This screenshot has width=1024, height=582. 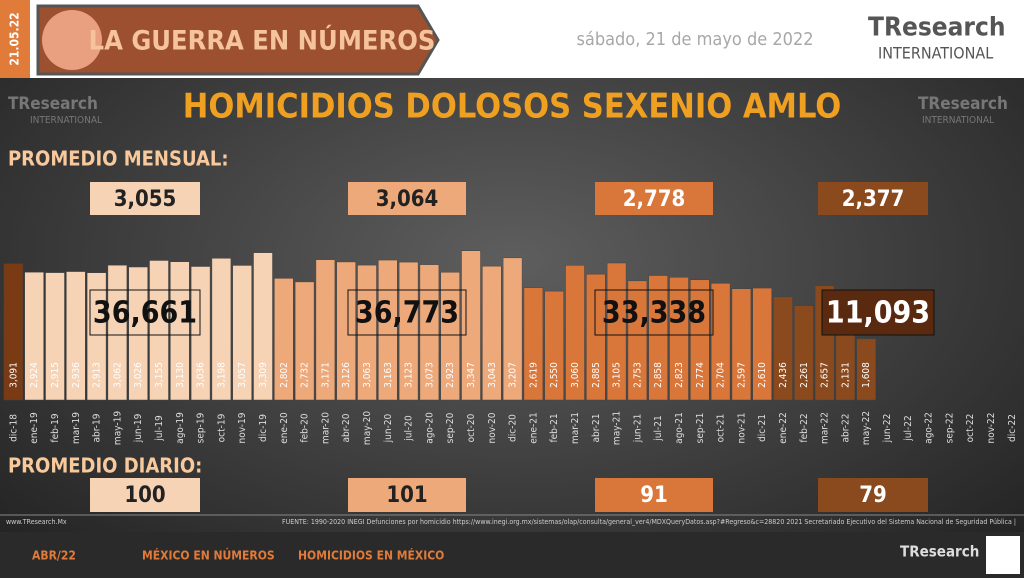 I want to click on bar-value: 3,062, so click(x=117, y=375).